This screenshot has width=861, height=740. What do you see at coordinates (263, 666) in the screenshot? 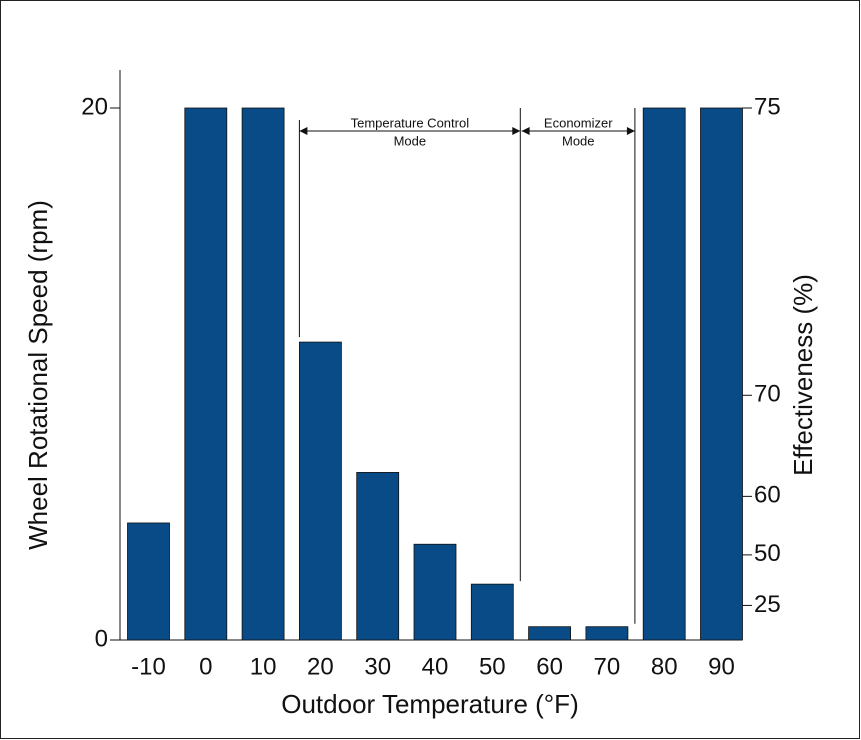
I see `x-tick-label: 10` at bounding box center [263, 666].